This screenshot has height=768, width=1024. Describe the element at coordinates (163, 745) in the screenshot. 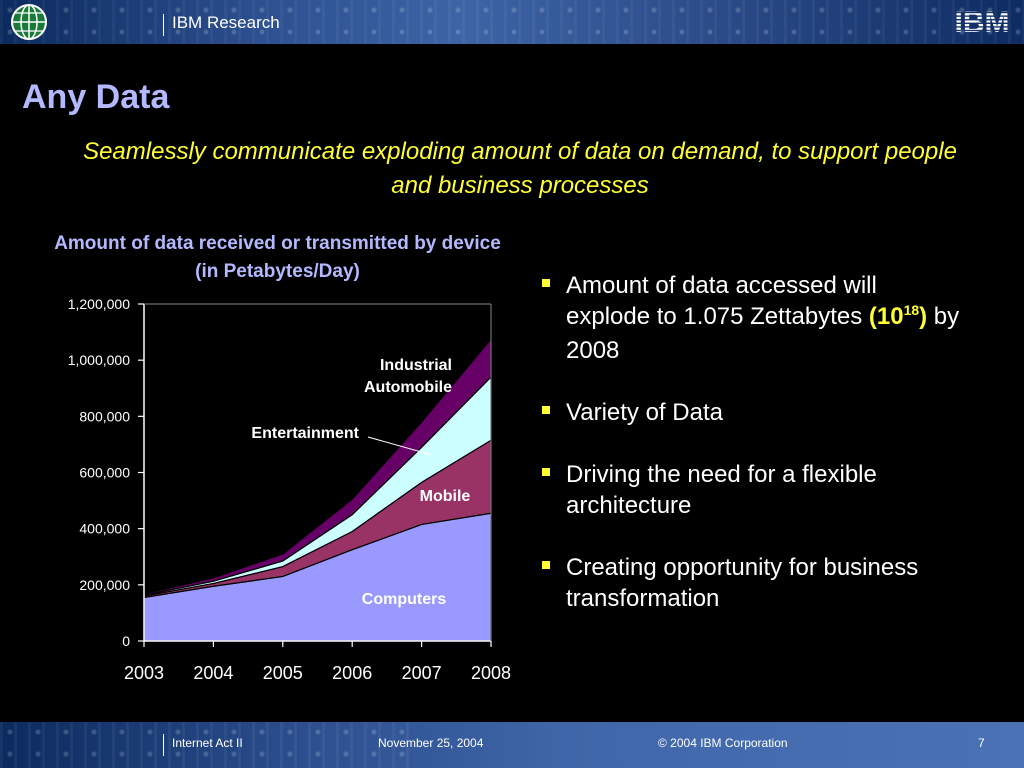

I see `footer-separator` at that location.